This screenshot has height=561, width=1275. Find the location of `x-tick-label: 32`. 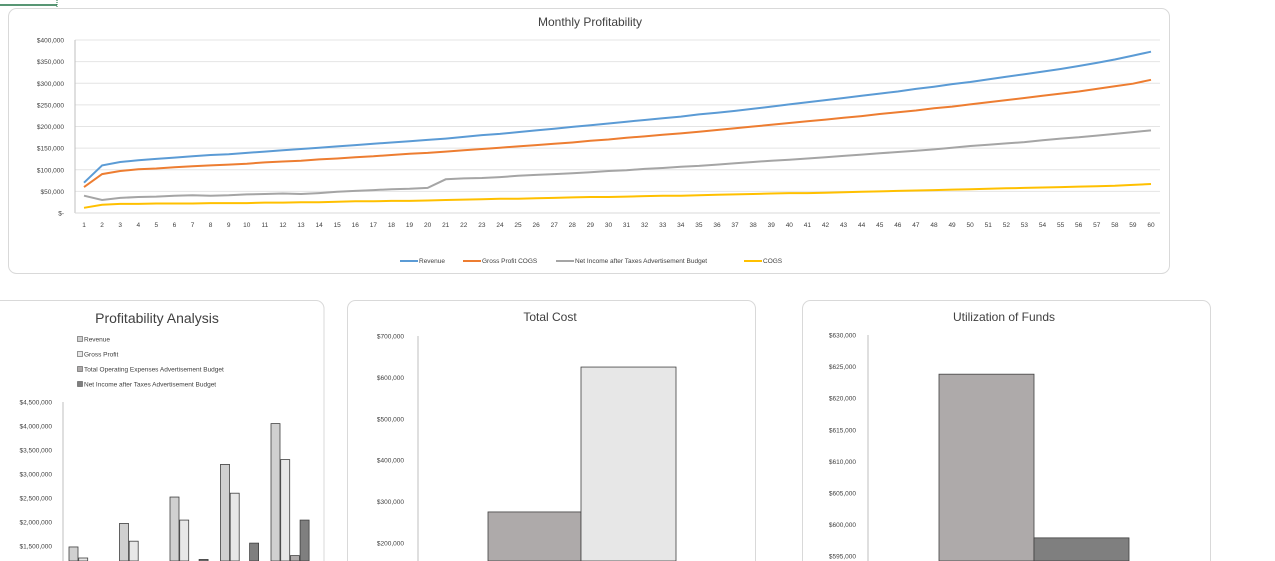

x-tick-label: 32 is located at coordinates (645, 225).